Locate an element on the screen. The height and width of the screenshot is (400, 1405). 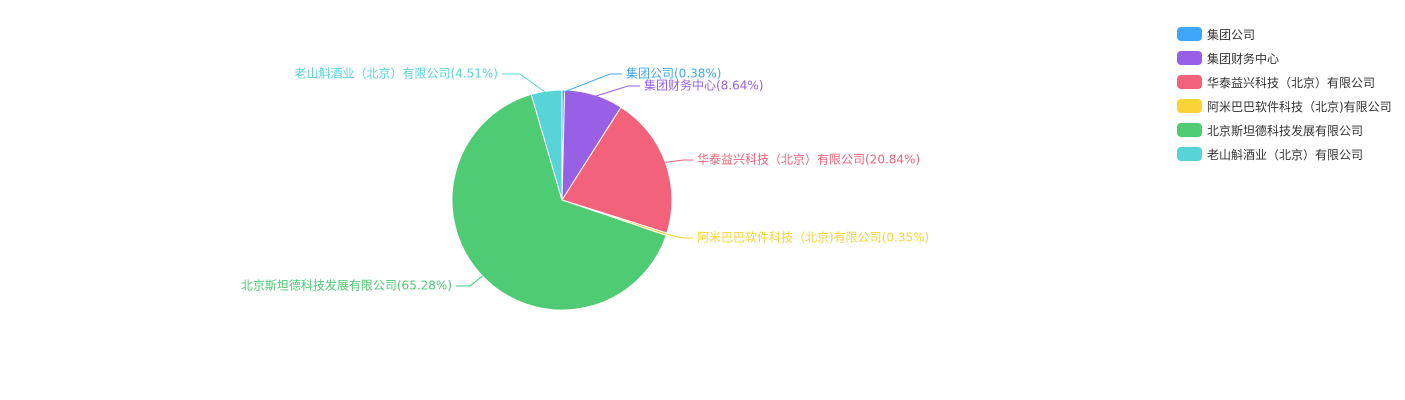
pie-slices is located at coordinates (562, 200).